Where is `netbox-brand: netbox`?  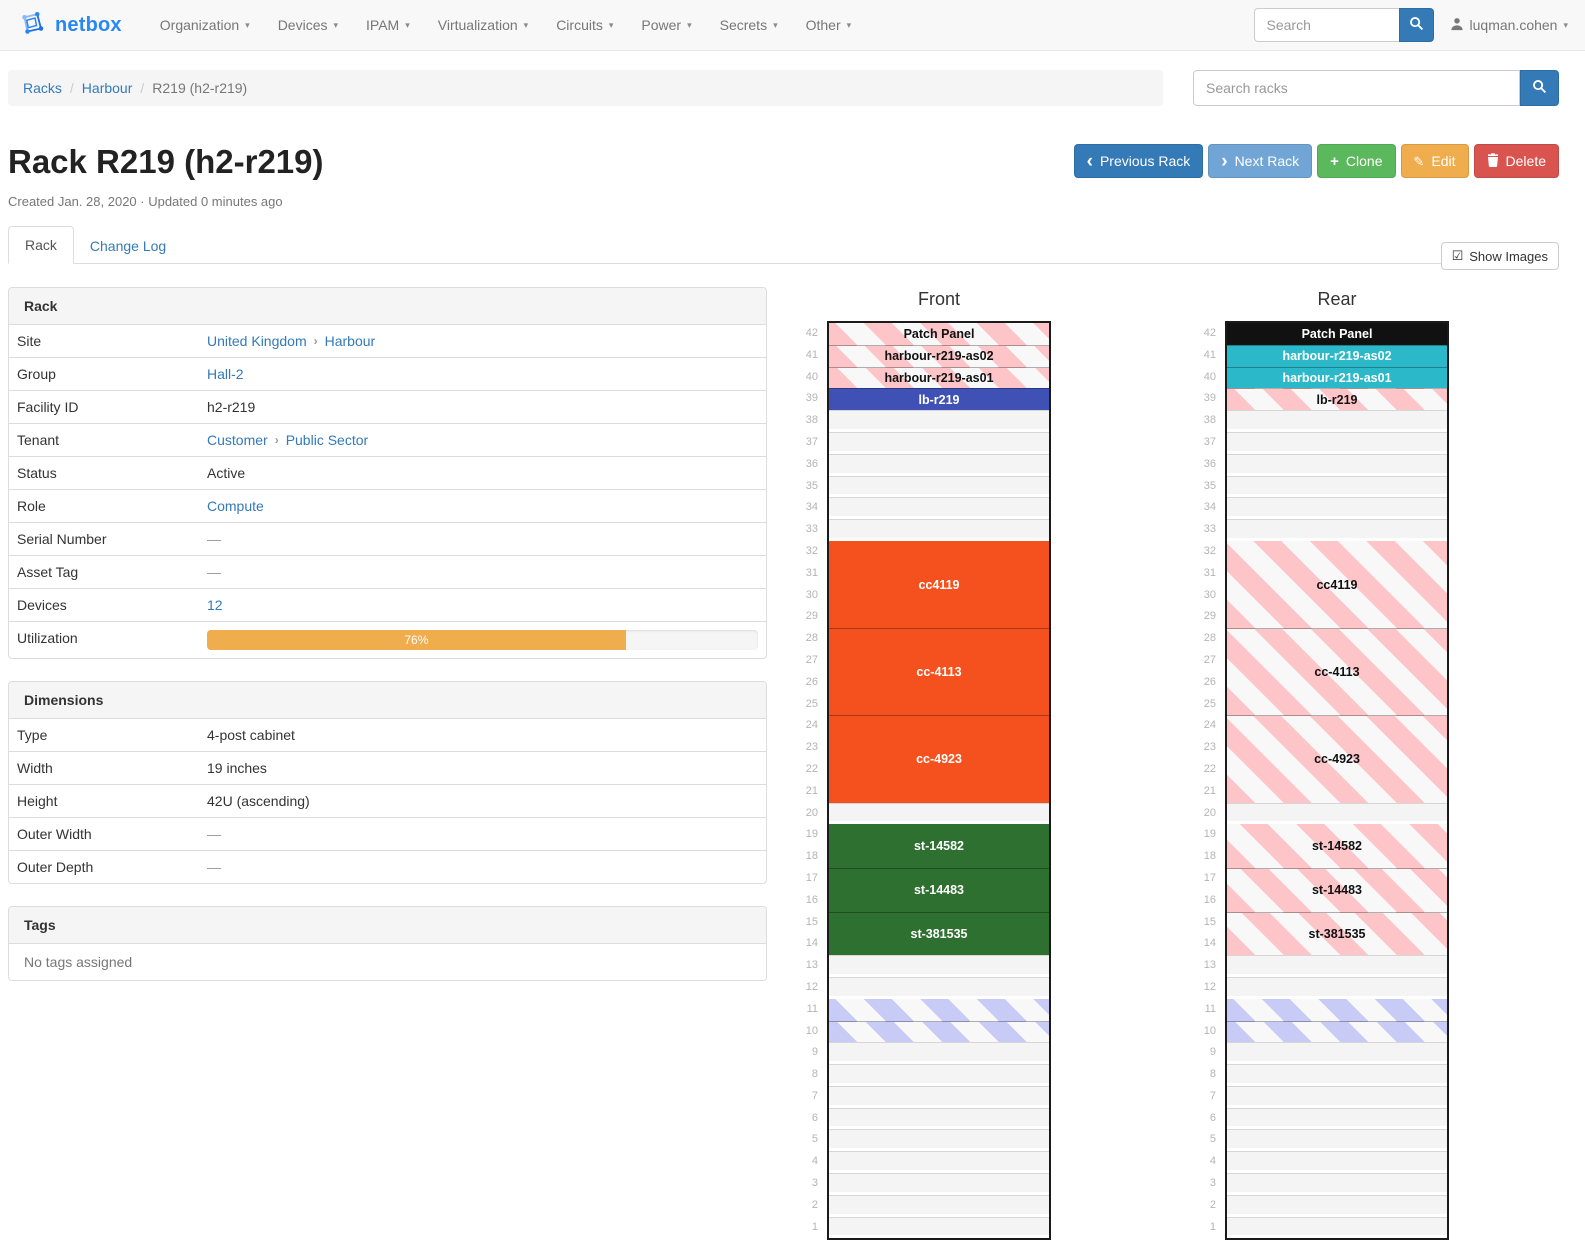
netbox-brand: netbox is located at coordinates (72, 25).